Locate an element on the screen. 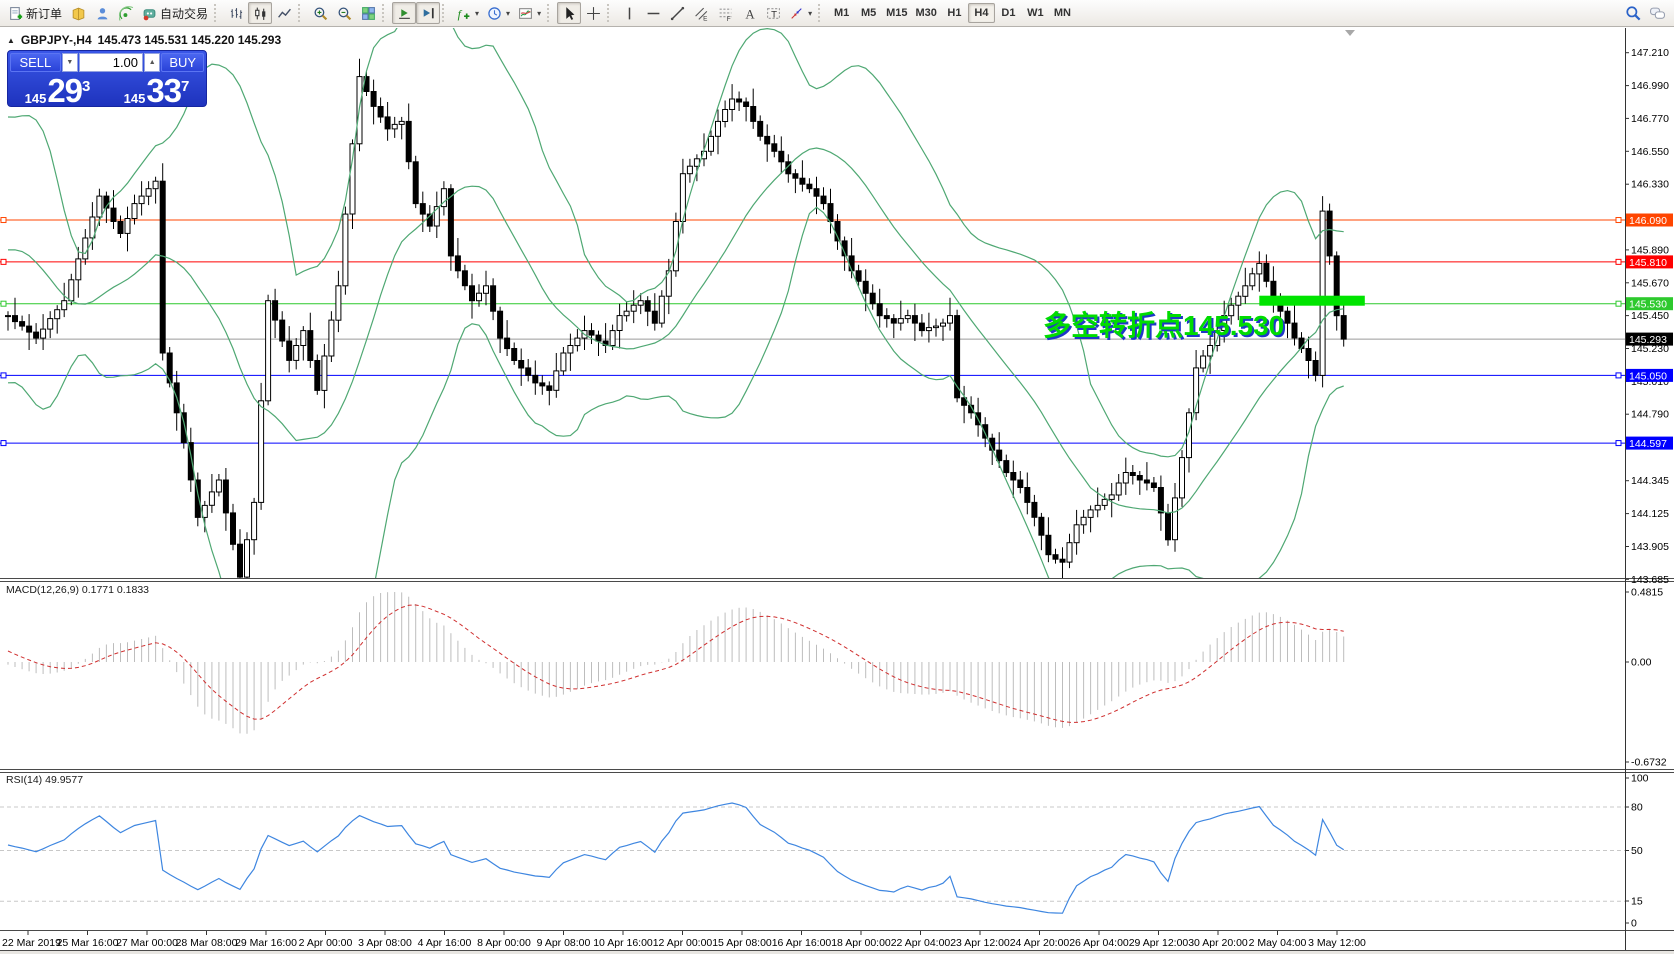  text-button: A is located at coordinates (749, 13).